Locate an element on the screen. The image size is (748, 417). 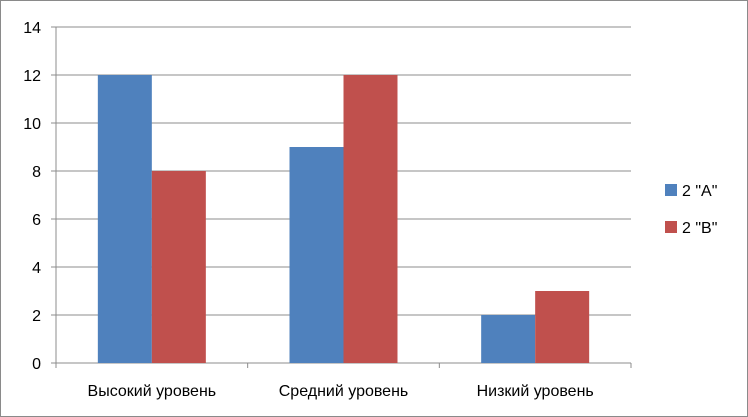
y-axis-ticks: 0 2 4 6 8 10 12 14 is located at coordinates (32, 196).